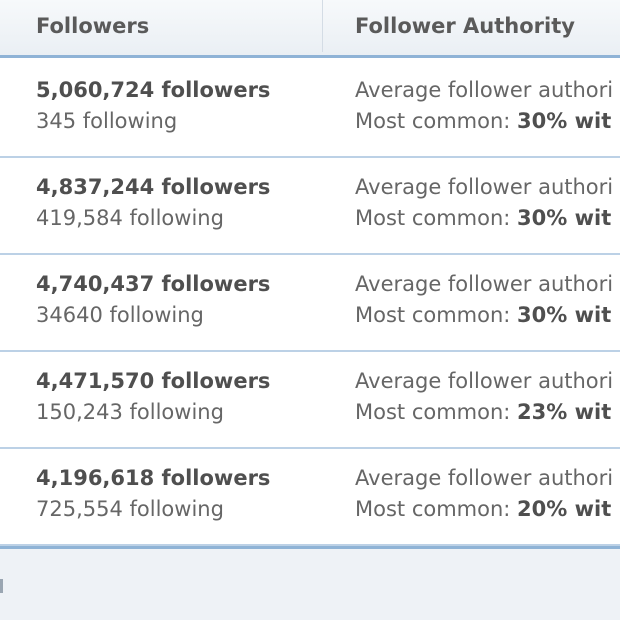 The image size is (620, 620). Describe the element at coordinates (130, 509) in the screenshot. I see `following-count: 725,554 following` at that location.